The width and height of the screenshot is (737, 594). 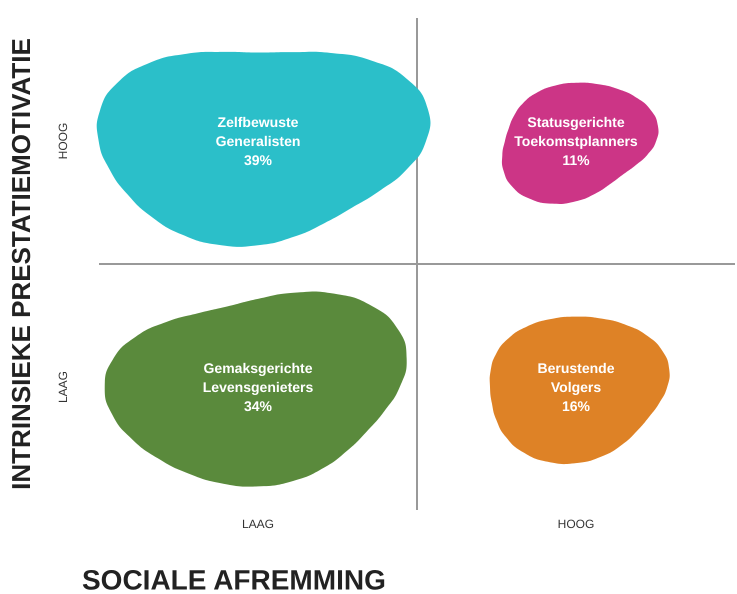 I want to click on text: INTRINSIEKE PRESTATIEMOTIVATIE, so click(x=21, y=264).